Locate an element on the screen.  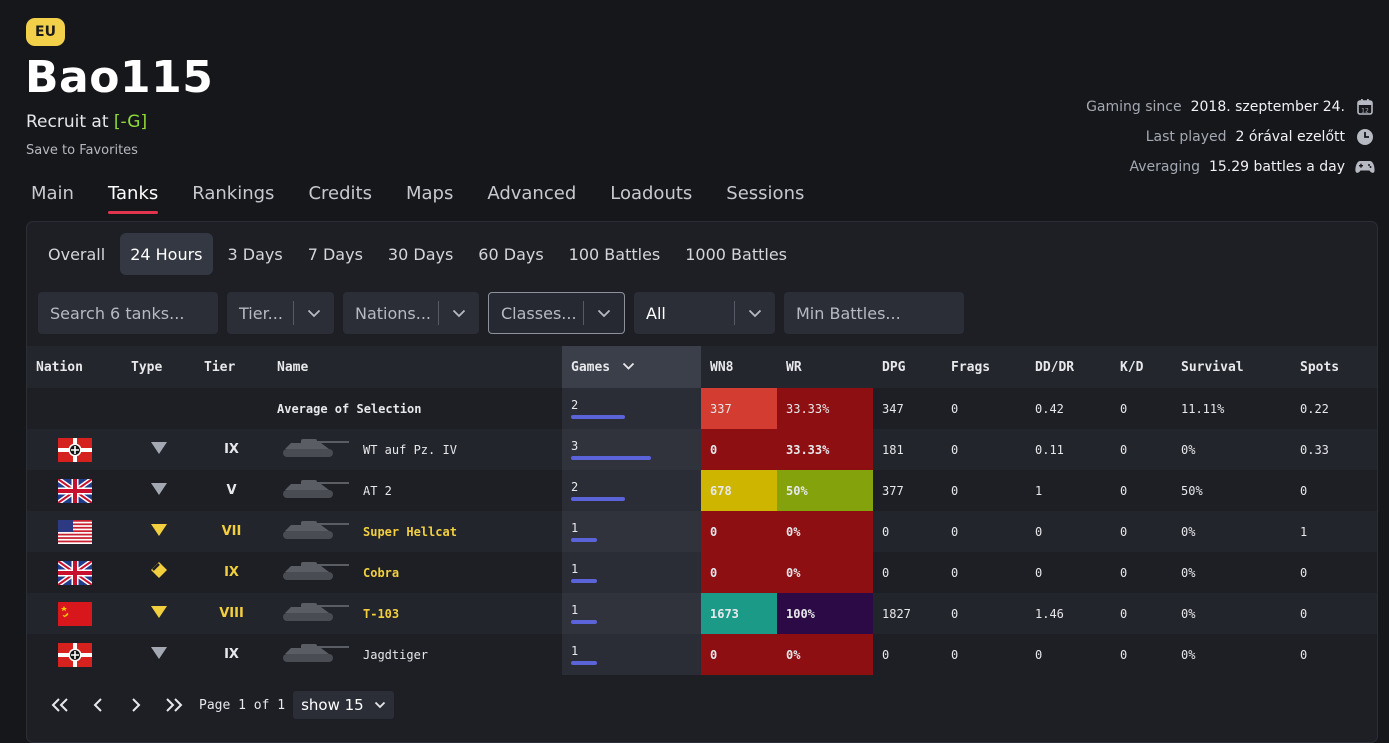
sort-desc-icon is located at coordinates (628, 366).